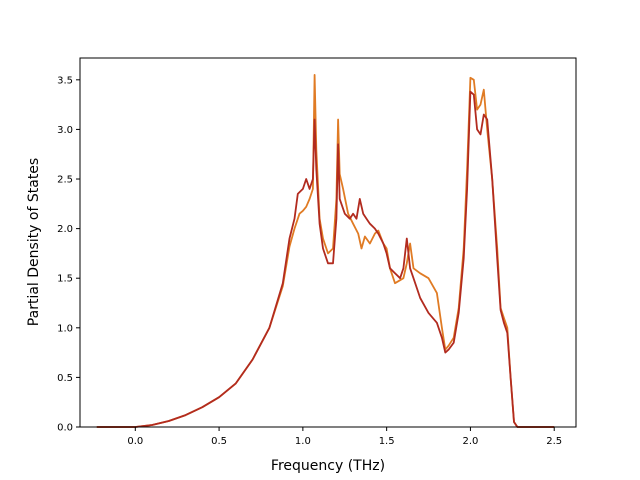 Image resolution: width=640 pixels, height=480 pixels. I want to click on y-axis-label: Partial Density of States, so click(34, 242).